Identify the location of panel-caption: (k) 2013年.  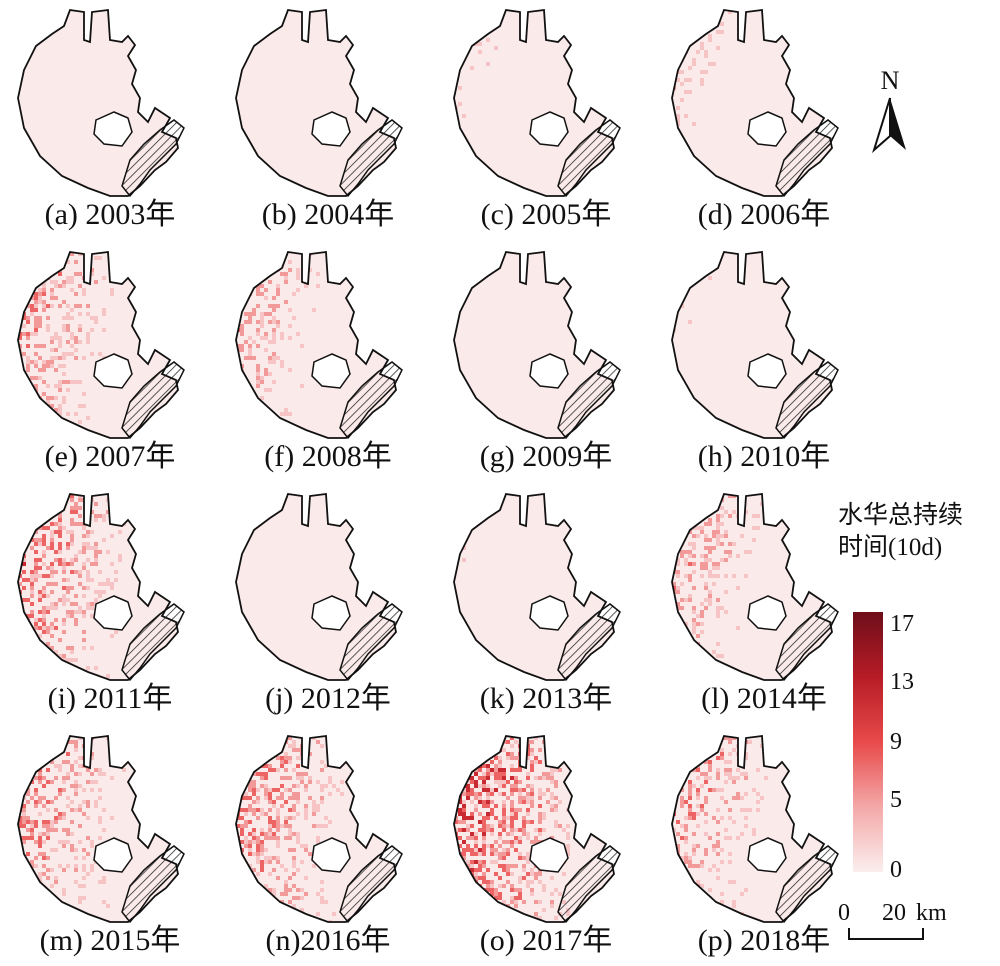
(546, 698).